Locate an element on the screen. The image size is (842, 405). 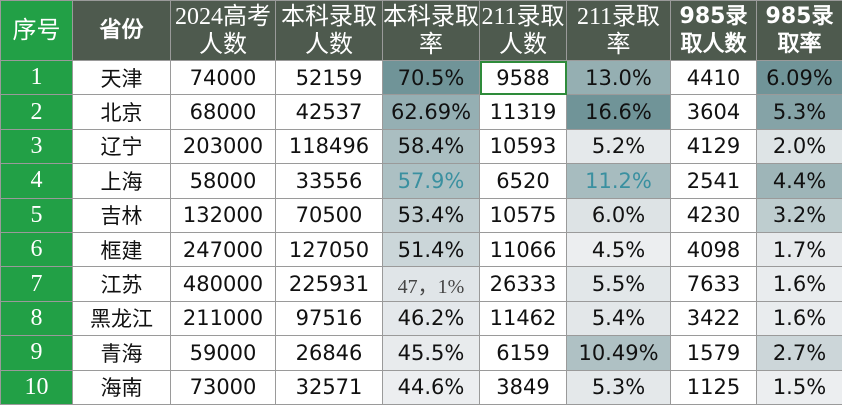
header-211-admitted: 211录取人数 is located at coordinates (523, 30).